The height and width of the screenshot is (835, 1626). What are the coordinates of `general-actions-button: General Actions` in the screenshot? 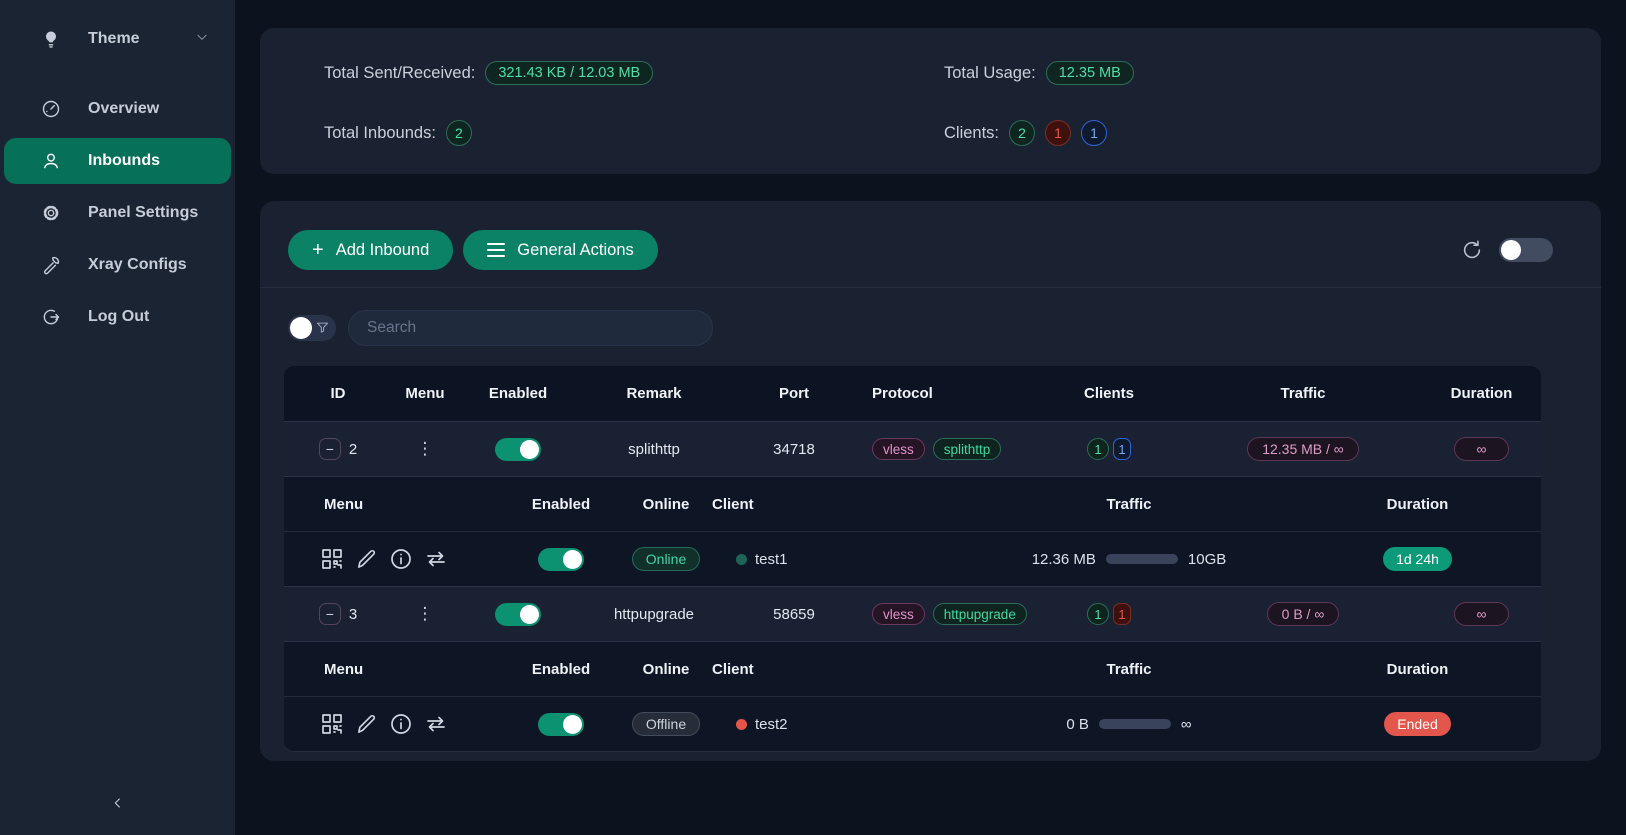 It's located at (560, 250).